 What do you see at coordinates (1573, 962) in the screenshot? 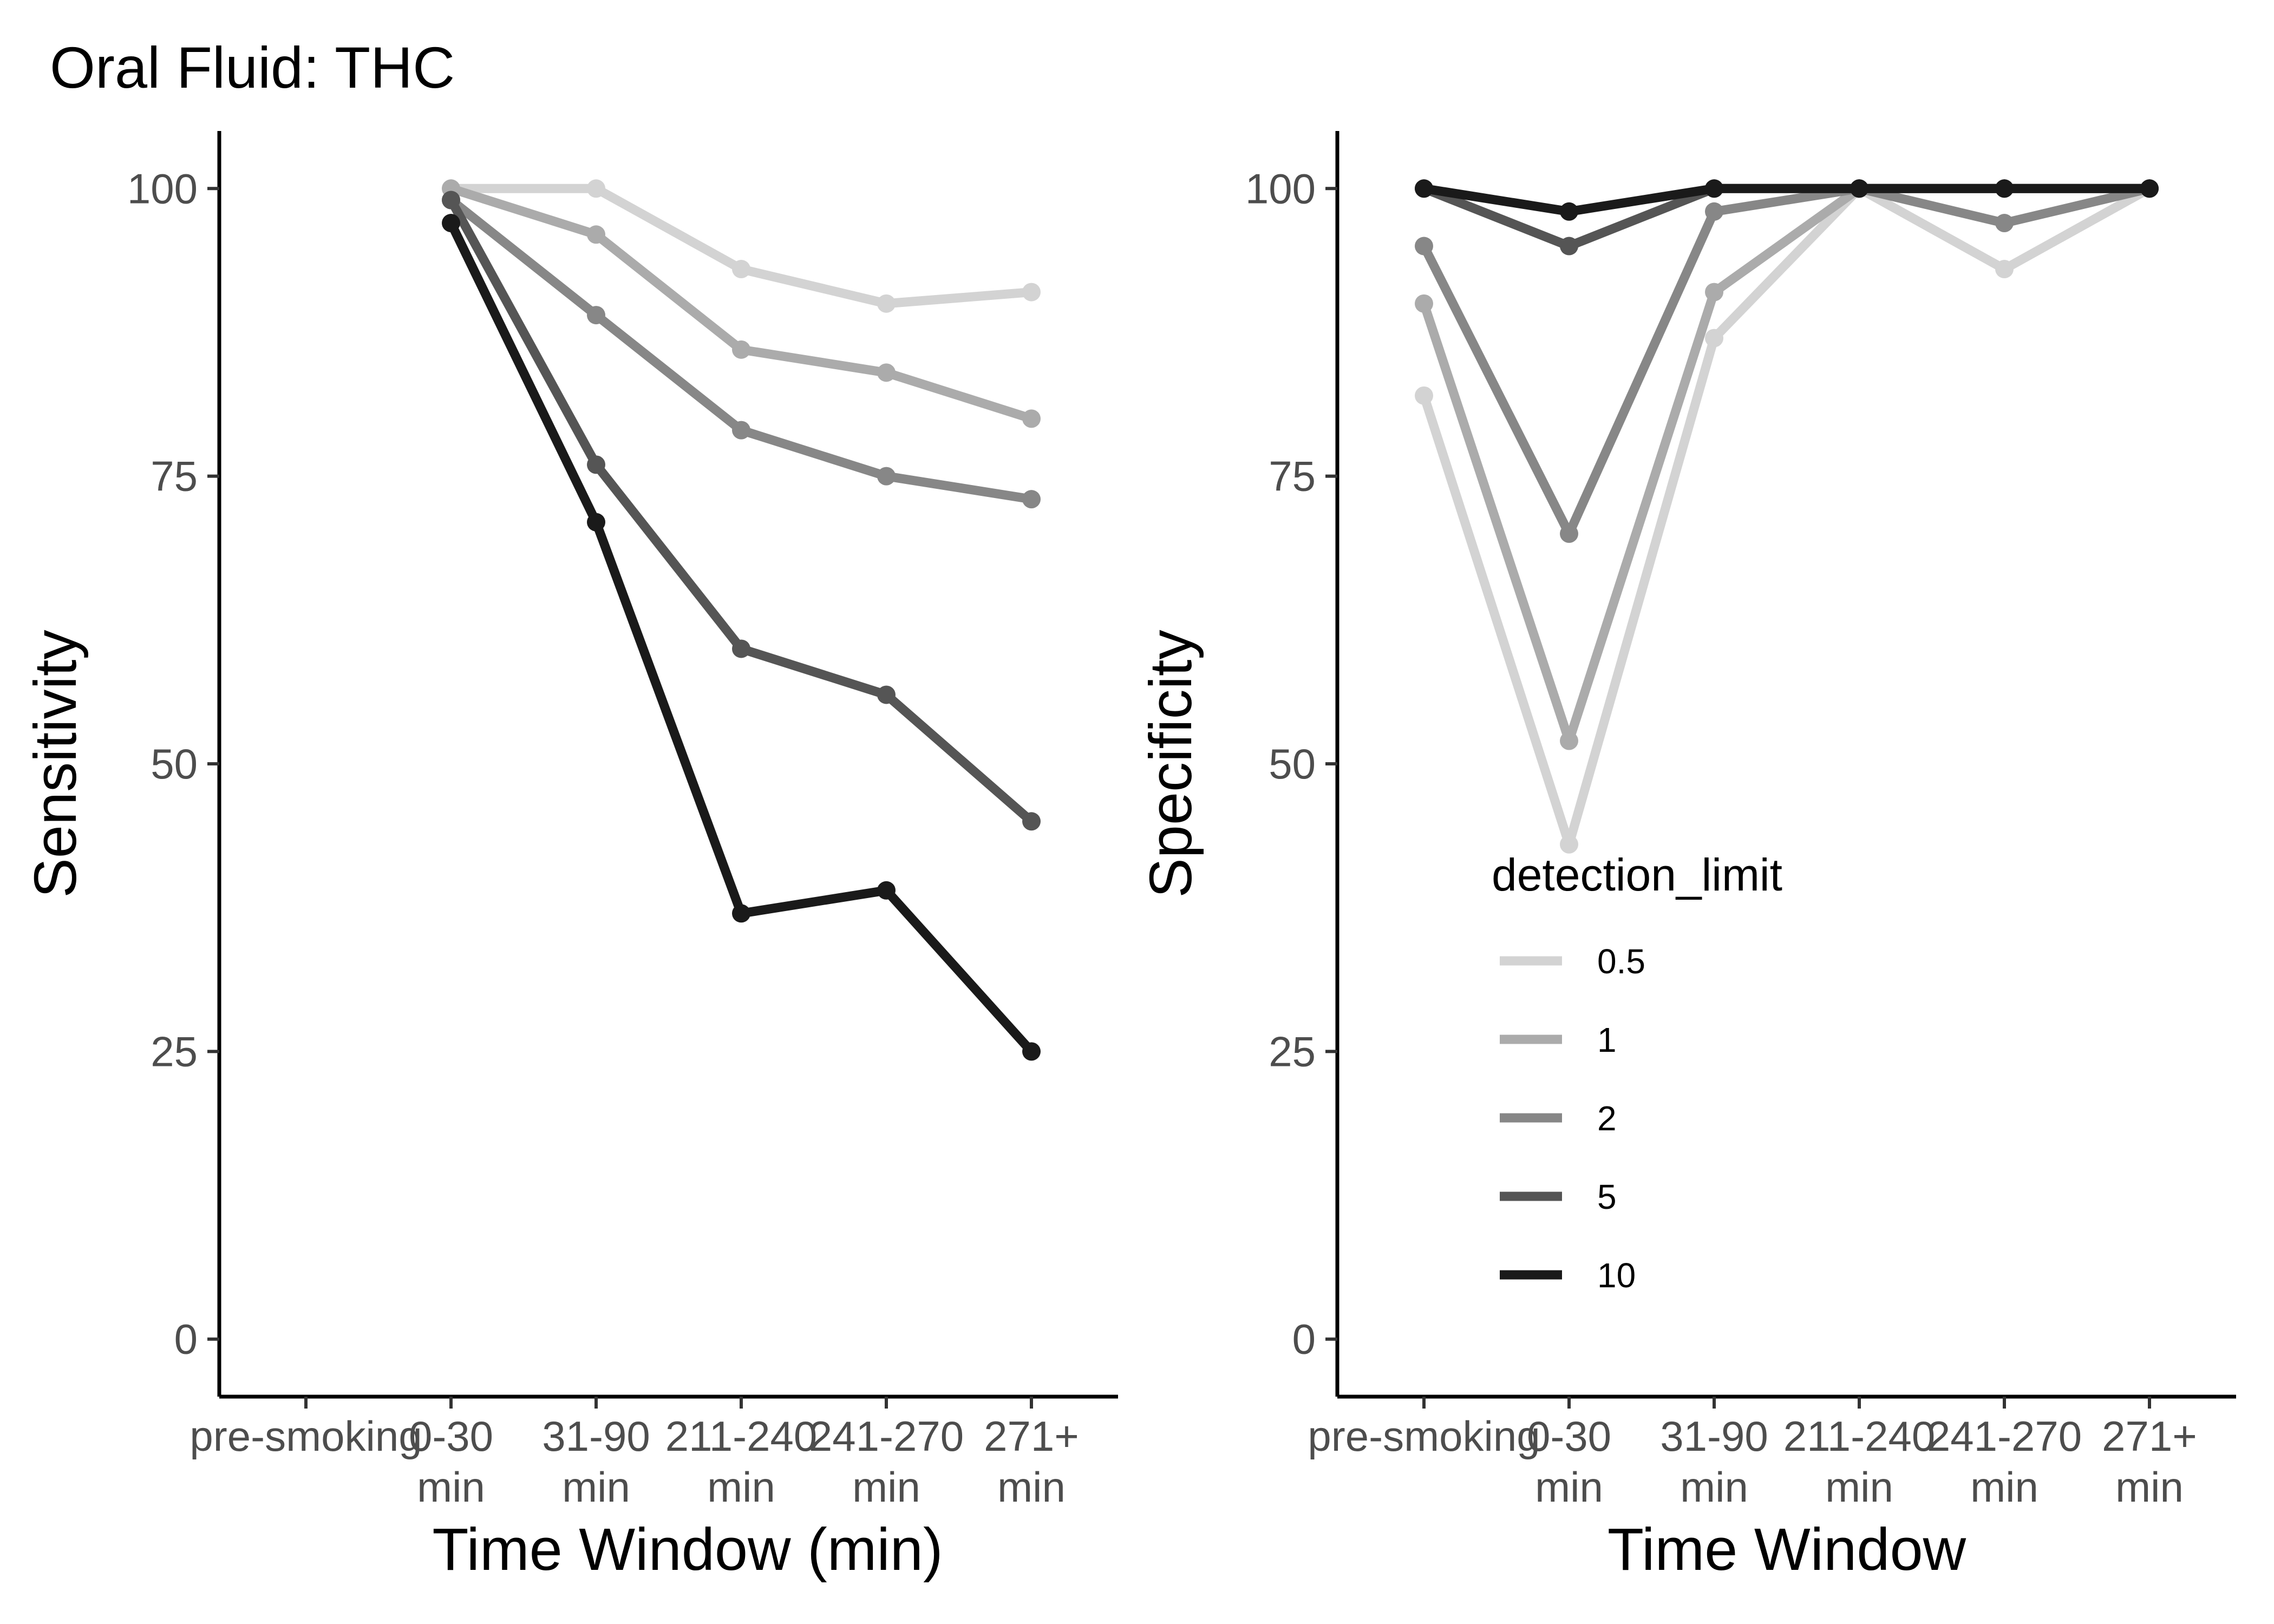
I see `legend-item: 0.5` at bounding box center [1573, 962].